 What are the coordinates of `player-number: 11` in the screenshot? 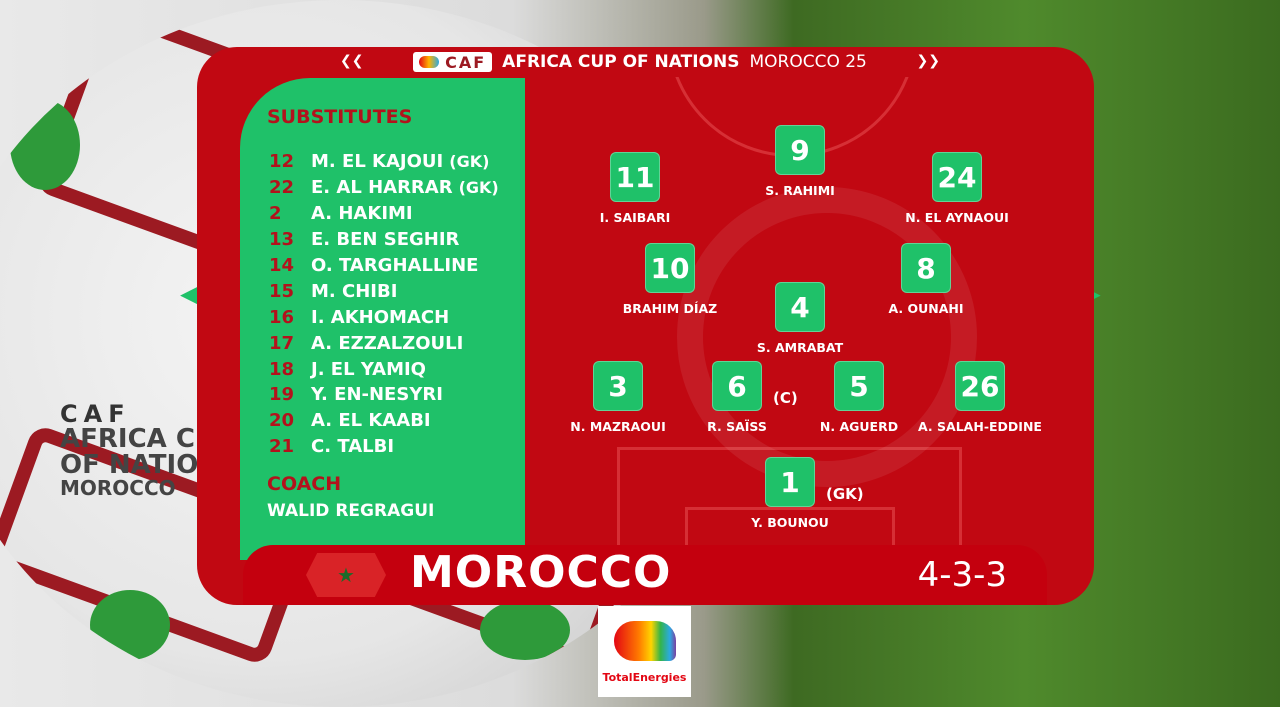 It's located at (635, 177).